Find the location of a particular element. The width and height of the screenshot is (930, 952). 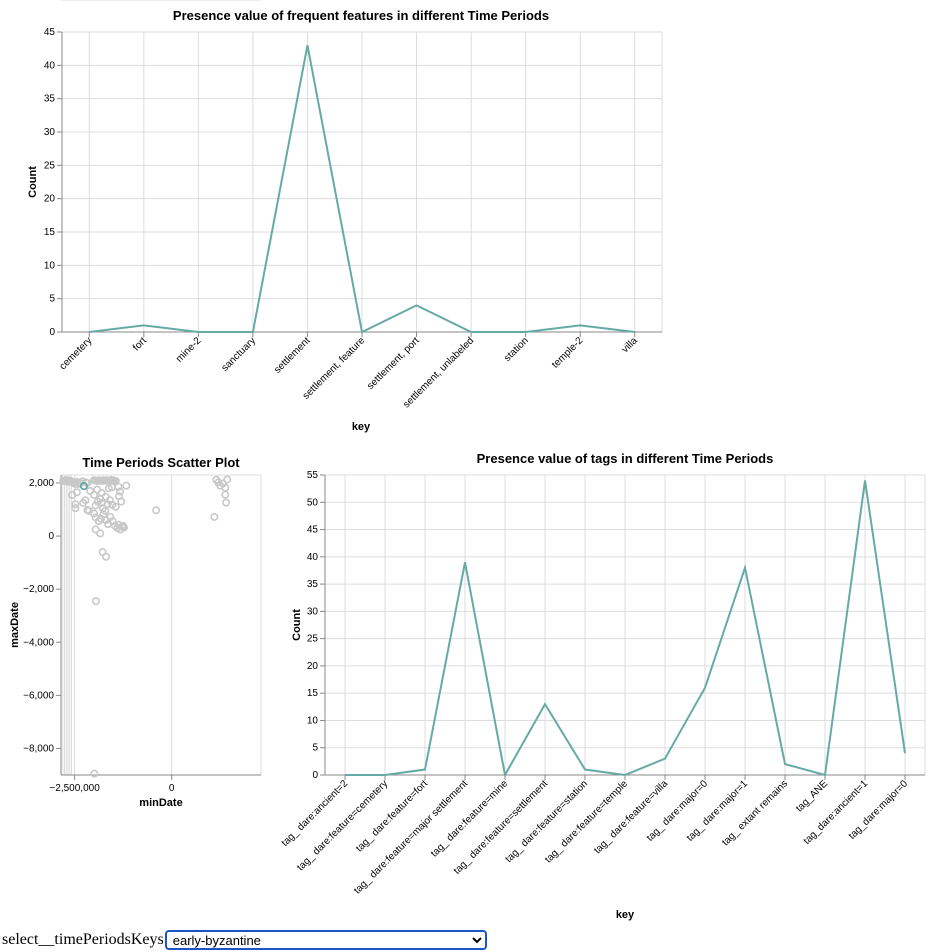

tags-y-tick-label: 15 is located at coordinates (313, 693).